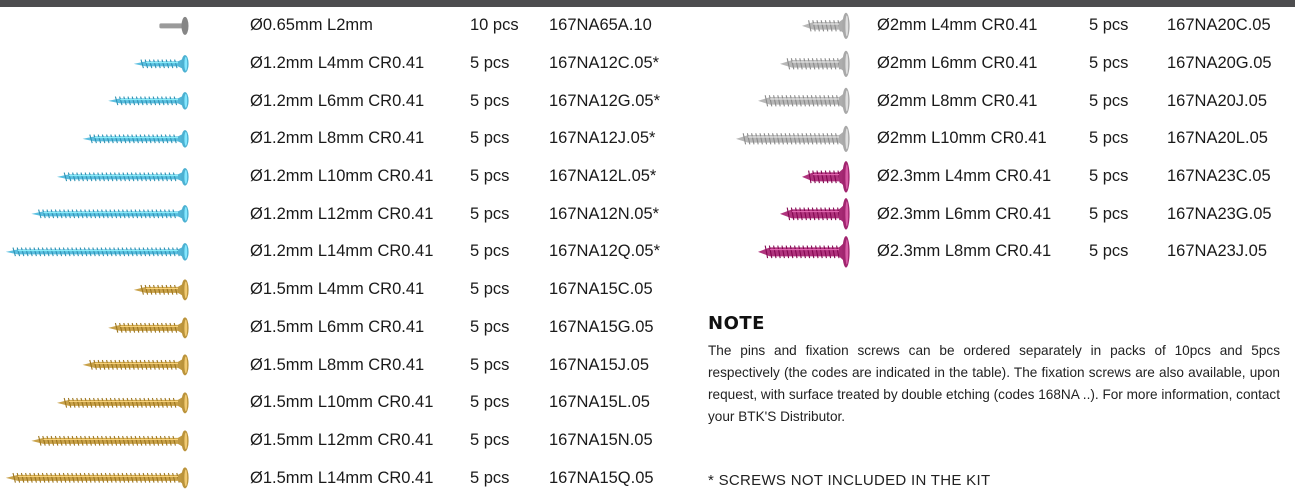  I want to click on table-row: Ø2mm L6mm CR0.41 5 pcs 167NA20G.05, so click(997, 64).